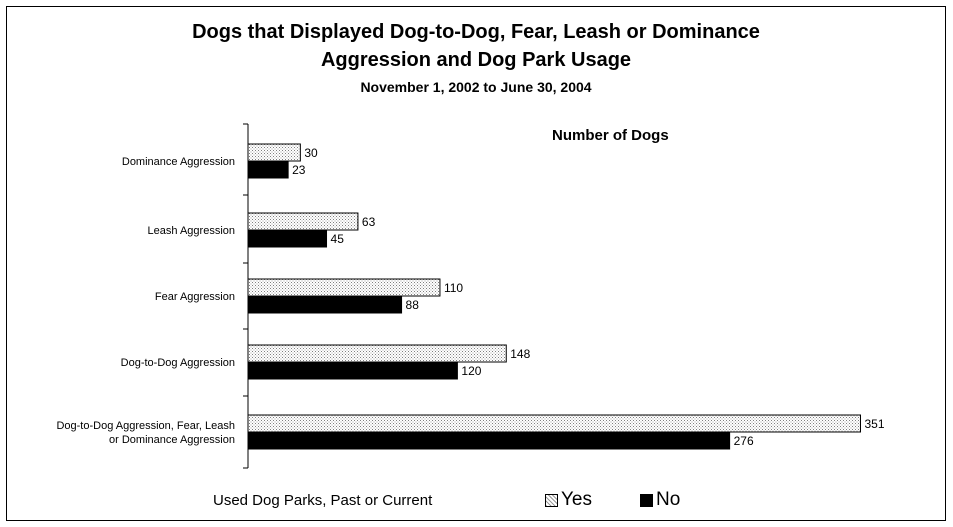  Describe the element at coordinates (191, 231) in the screenshot. I see `category-label: Leash Aggression` at that location.